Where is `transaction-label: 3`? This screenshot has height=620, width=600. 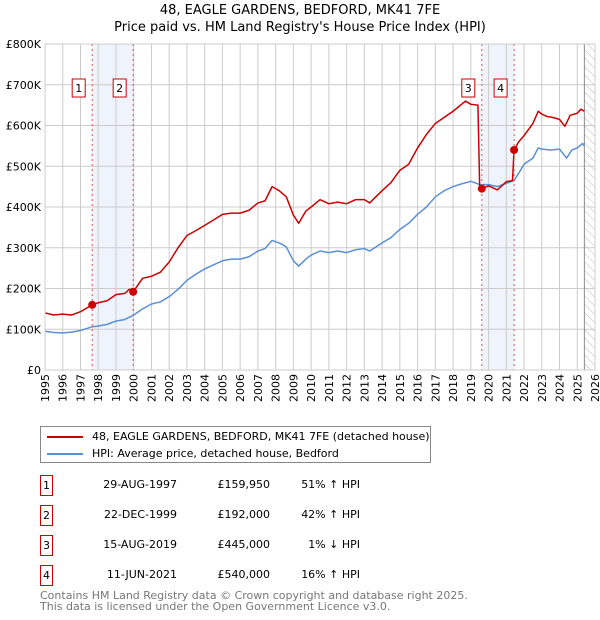
transaction-label: 3 is located at coordinates (468, 88).